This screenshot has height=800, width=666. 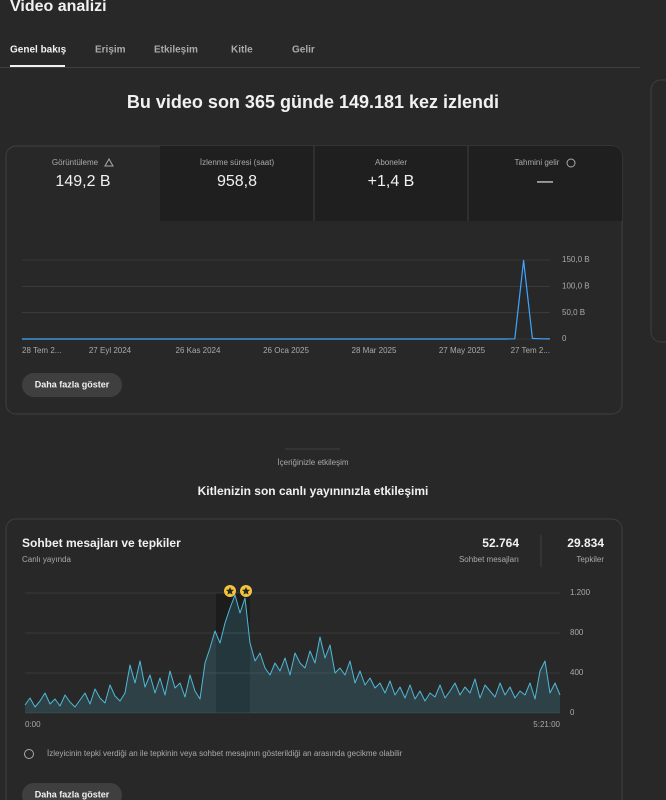 I want to click on x-tick-label: 26 Kas 2024, so click(x=198, y=350).